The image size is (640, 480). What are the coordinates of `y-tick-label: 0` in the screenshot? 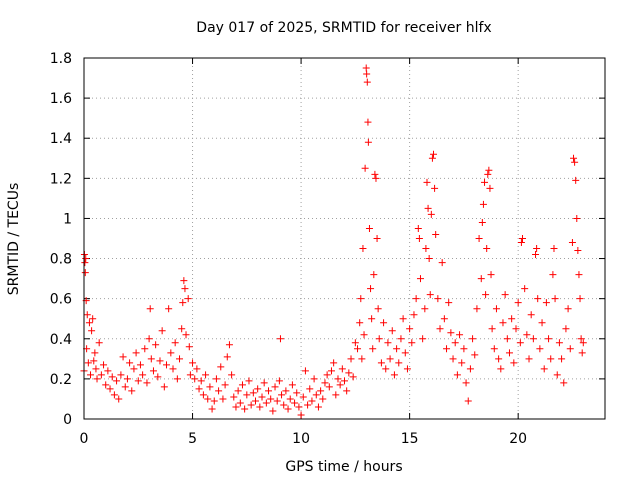 It's located at (67, 420).